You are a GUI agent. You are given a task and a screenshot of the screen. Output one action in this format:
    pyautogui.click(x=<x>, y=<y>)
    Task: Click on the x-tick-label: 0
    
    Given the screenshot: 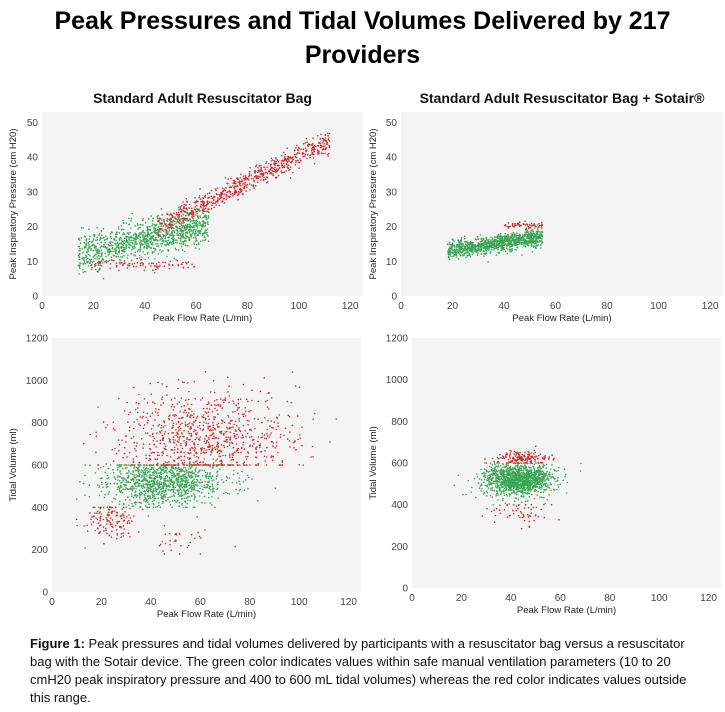 What is the action you would take?
    pyautogui.click(x=52, y=602)
    